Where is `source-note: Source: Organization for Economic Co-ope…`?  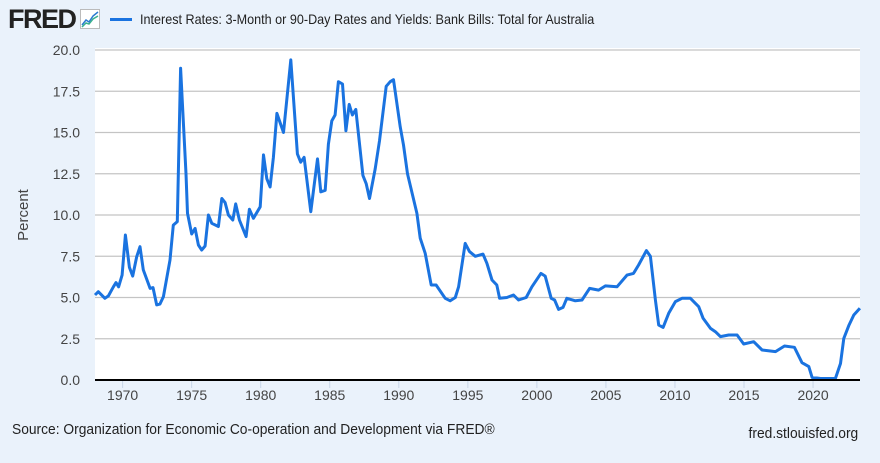 source-note: Source: Organization for Economic Co-ope… is located at coordinates (253, 429).